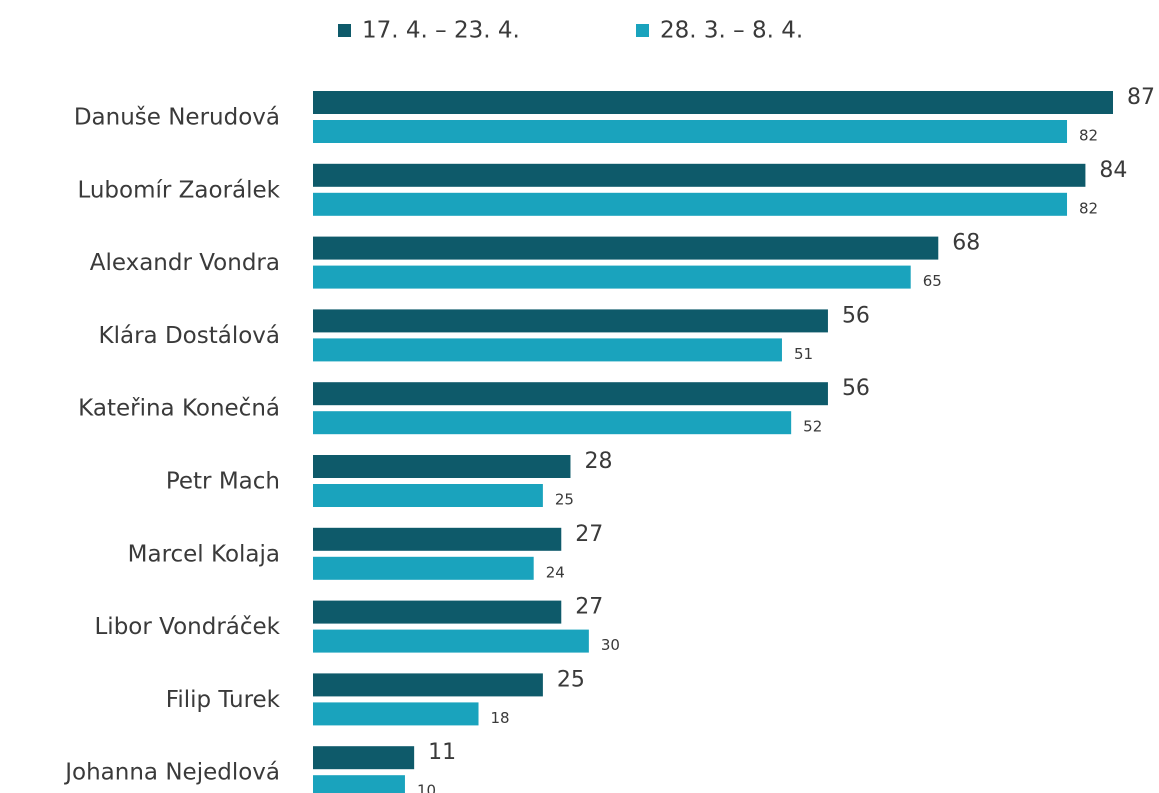  Describe the element at coordinates (441, 31) in the screenshot. I see `legend-label: 17. 4. – 23. 4.` at that location.